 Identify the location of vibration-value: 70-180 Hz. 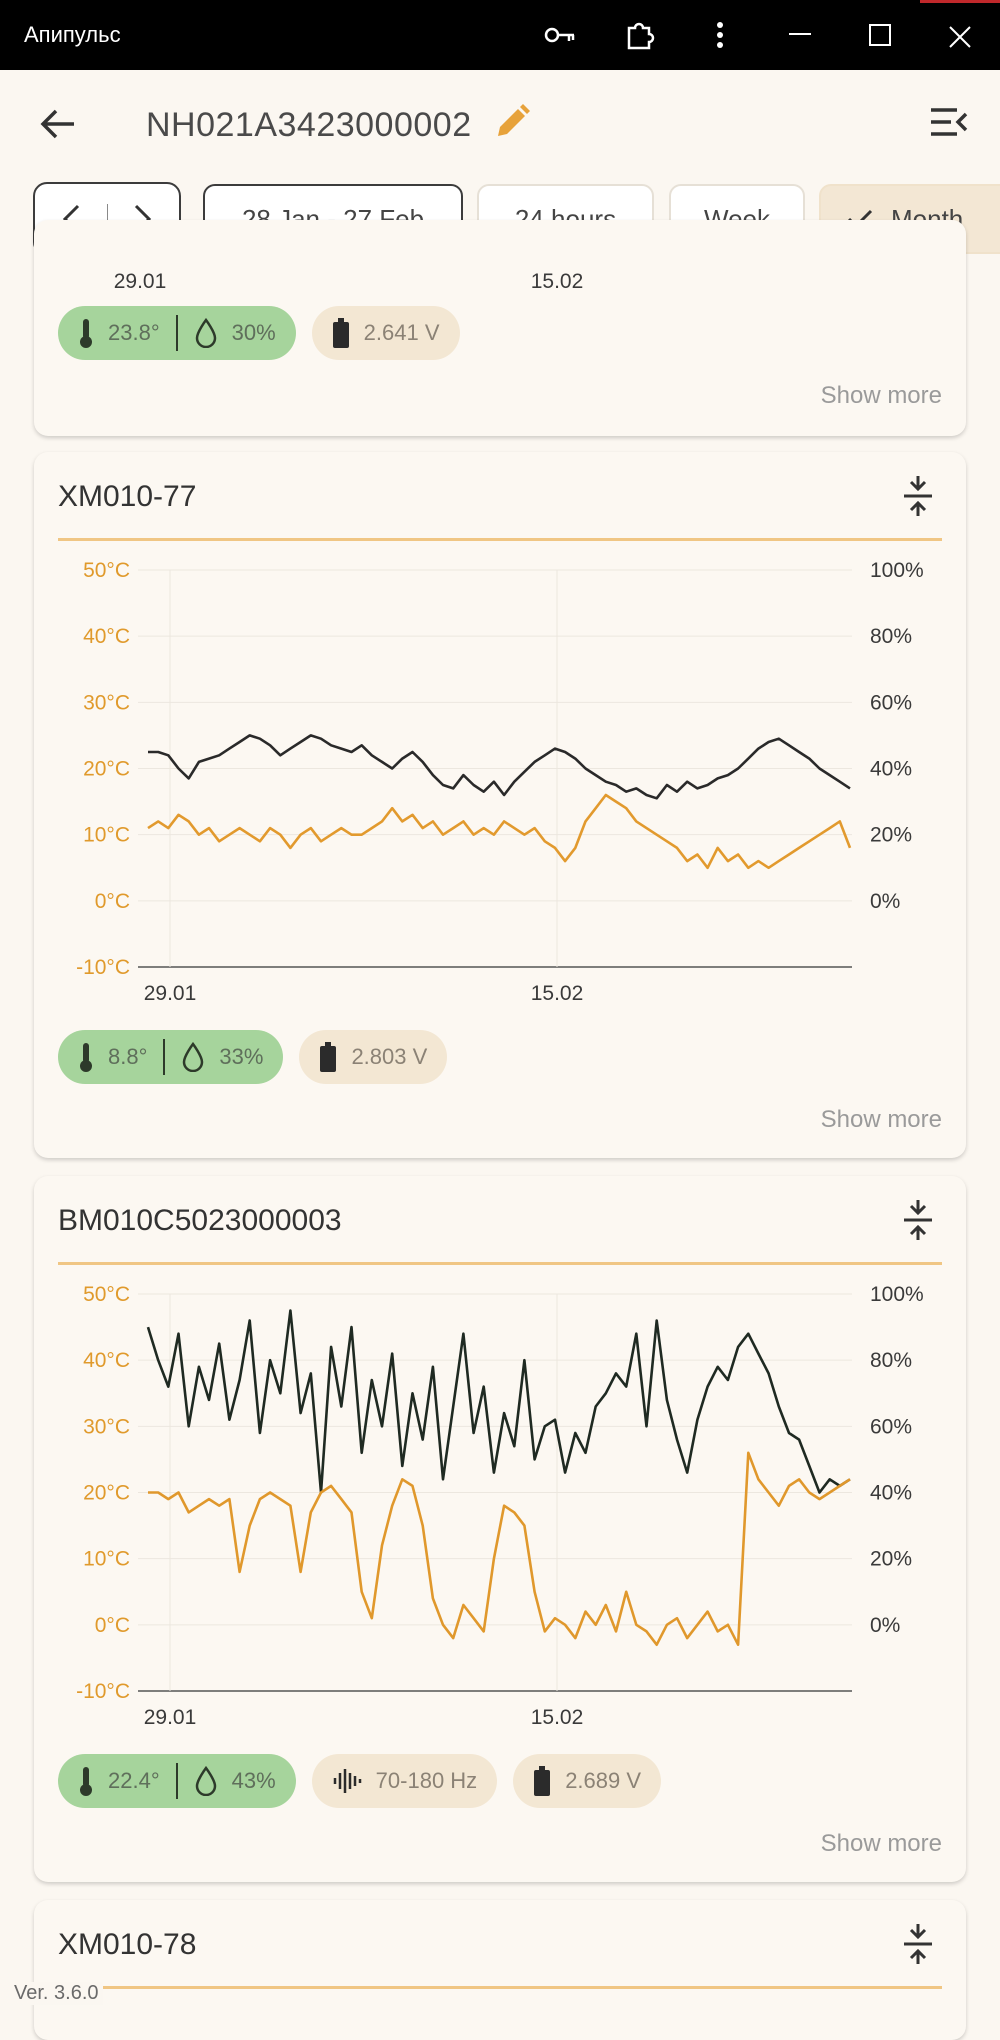
(426, 1780).